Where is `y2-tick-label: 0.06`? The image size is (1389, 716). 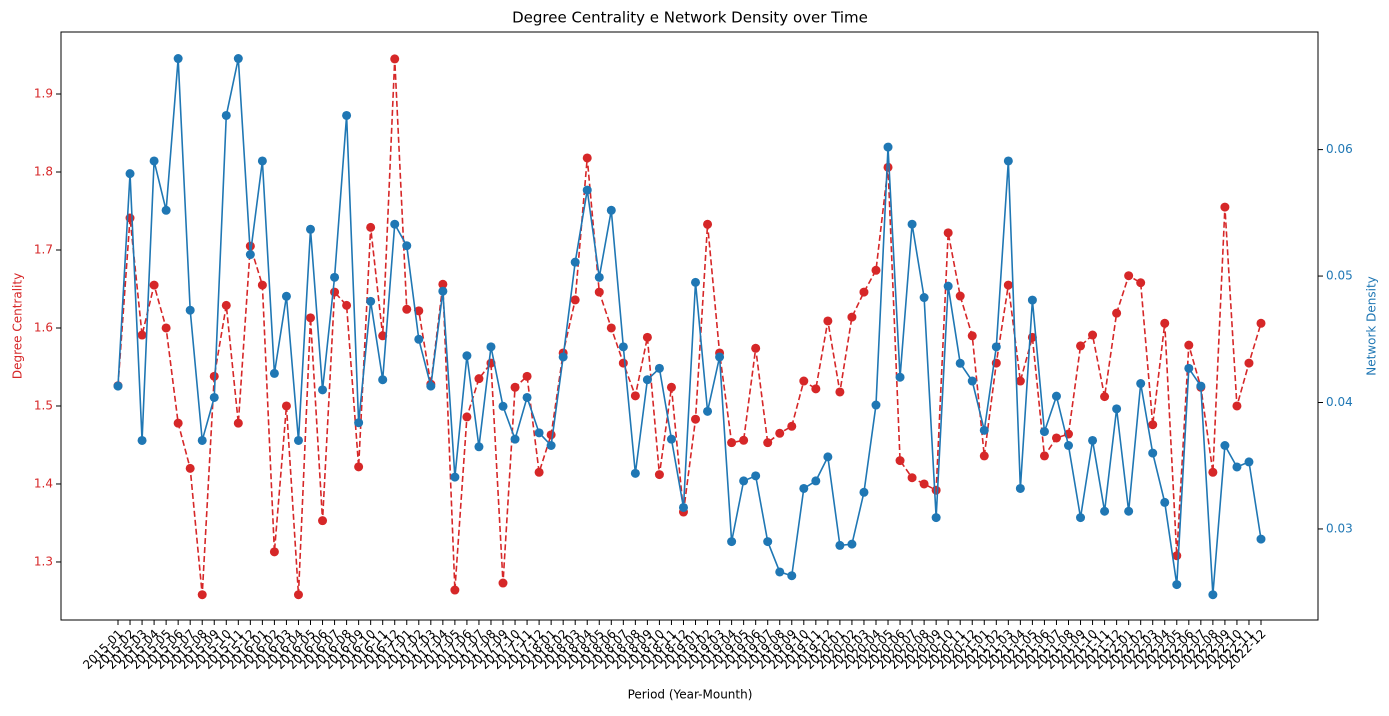 y2-tick-label: 0.06 is located at coordinates (1339, 149).